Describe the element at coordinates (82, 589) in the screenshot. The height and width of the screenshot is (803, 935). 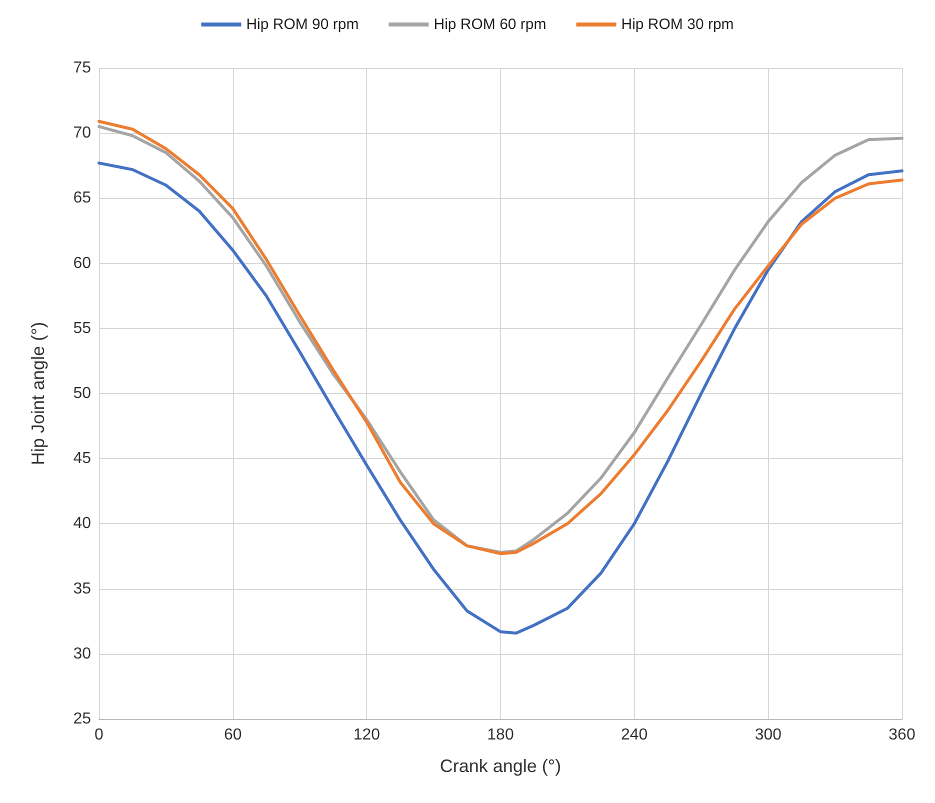
I see `y-tick-label: 35` at that location.